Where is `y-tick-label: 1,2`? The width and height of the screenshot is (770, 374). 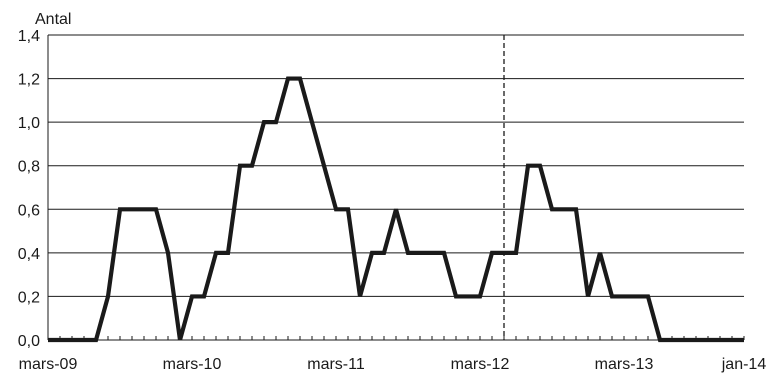
y-tick-label: 1,2 is located at coordinates (29, 80).